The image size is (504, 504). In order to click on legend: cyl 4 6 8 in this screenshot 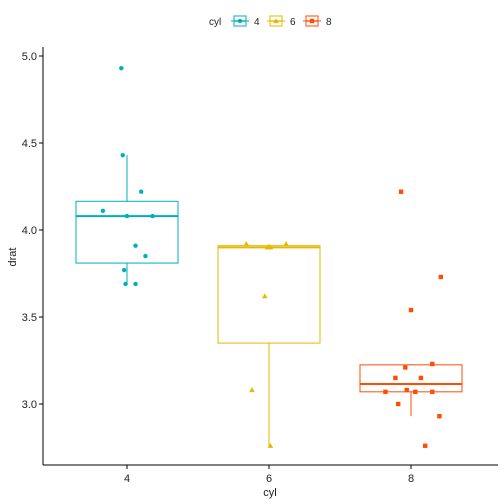, I will do `click(270, 21)`.